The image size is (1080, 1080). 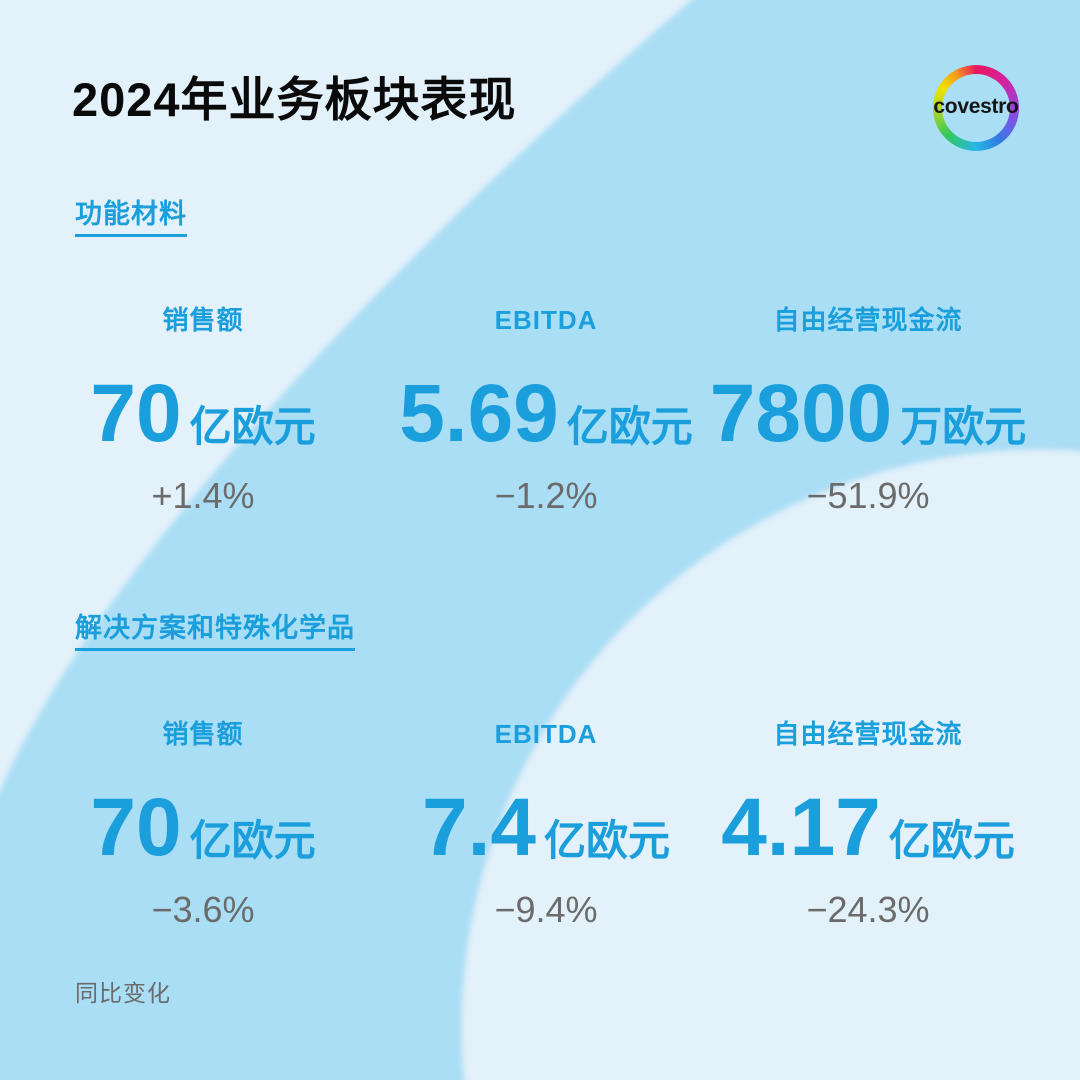 I want to click on section-title-solutions-specialties: 解决方案和特殊化学品, so click(x=215, y=632).